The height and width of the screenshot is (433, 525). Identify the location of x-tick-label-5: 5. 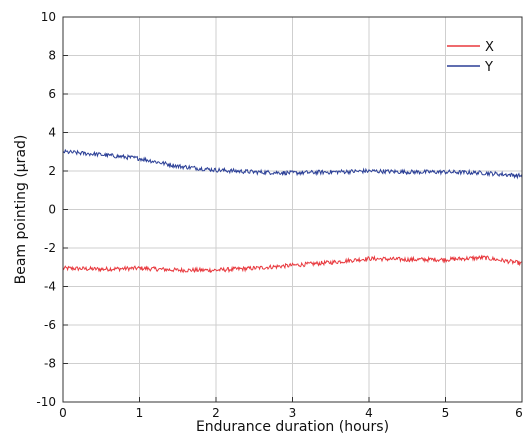
(446, 413).